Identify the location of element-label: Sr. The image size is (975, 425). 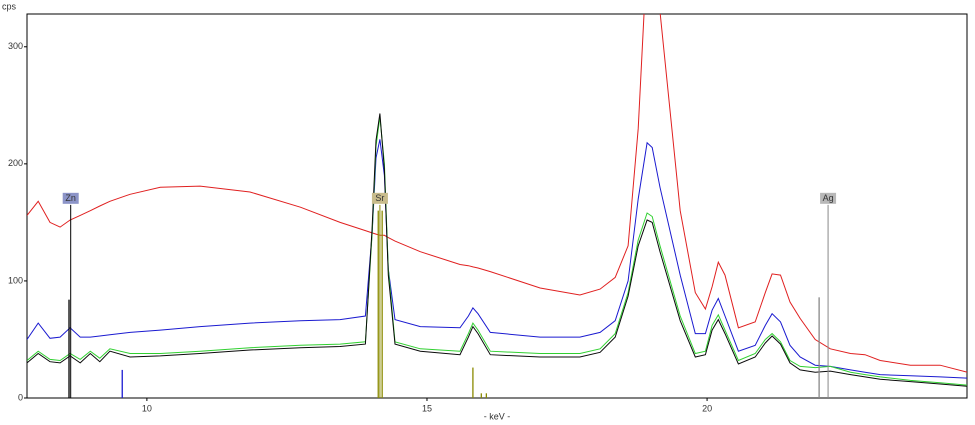
(379, 198).